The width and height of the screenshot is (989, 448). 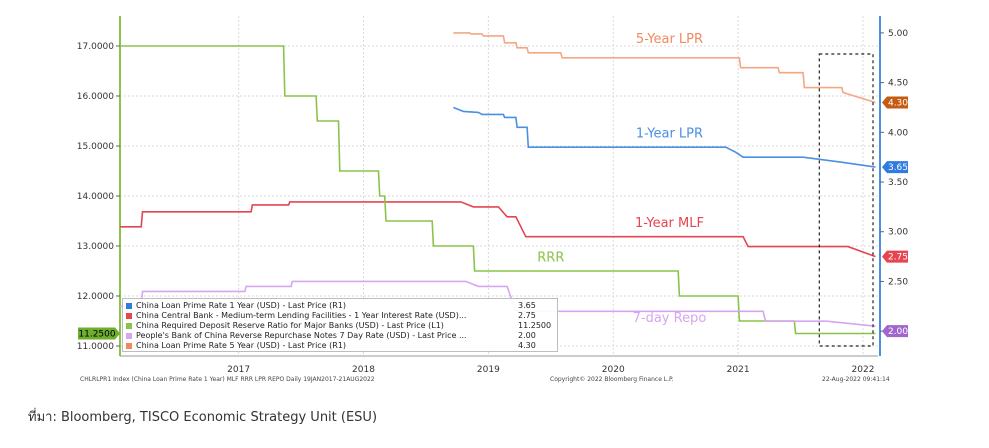 What do you see at coordinates (498, 229) in the screenshot?
I see `series-line-1-year-mlf` at bounding box center [498, 229].